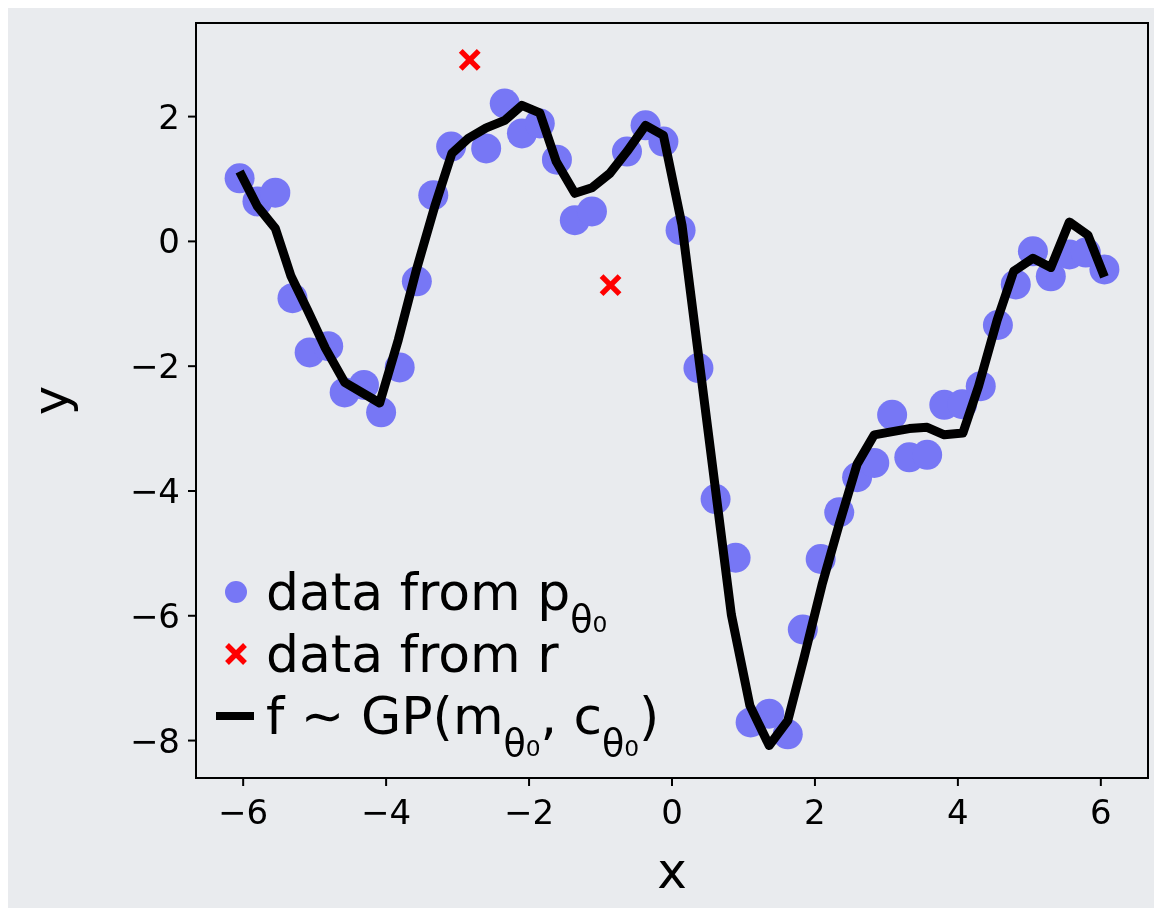 Image resolution: width=1154 pixels, height=908 pixels. What do you see at coordinates (51, 400) in the screenshot?
I see `y-axis-title: y` at bounding box center [51, 400].